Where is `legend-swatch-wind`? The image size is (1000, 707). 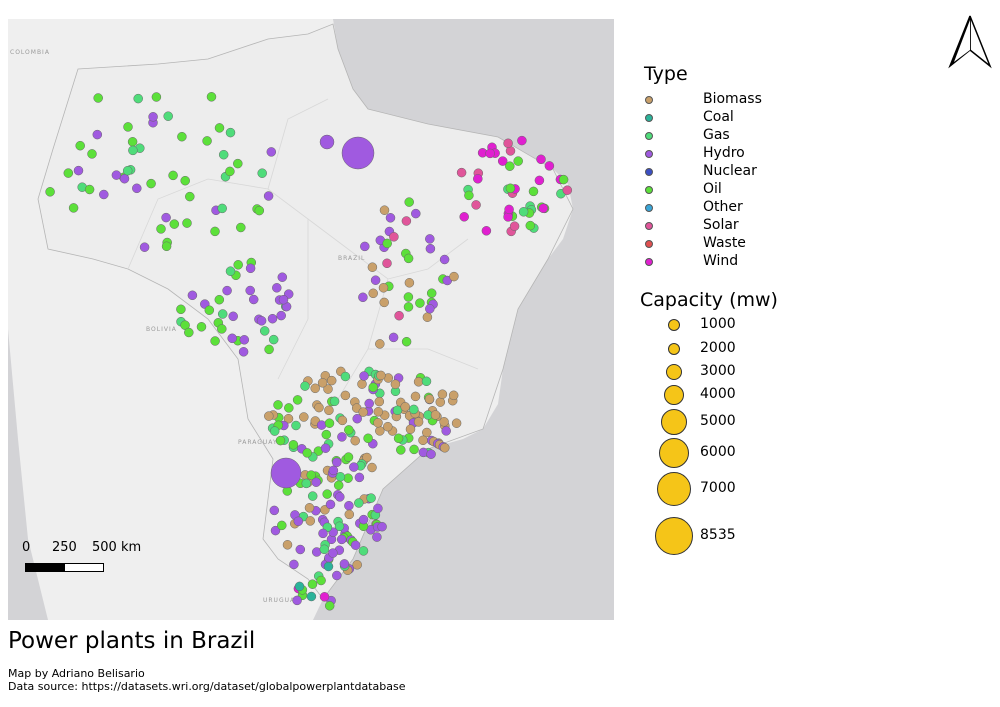
legend-swatch-wind is located at coordinates (649, 262).